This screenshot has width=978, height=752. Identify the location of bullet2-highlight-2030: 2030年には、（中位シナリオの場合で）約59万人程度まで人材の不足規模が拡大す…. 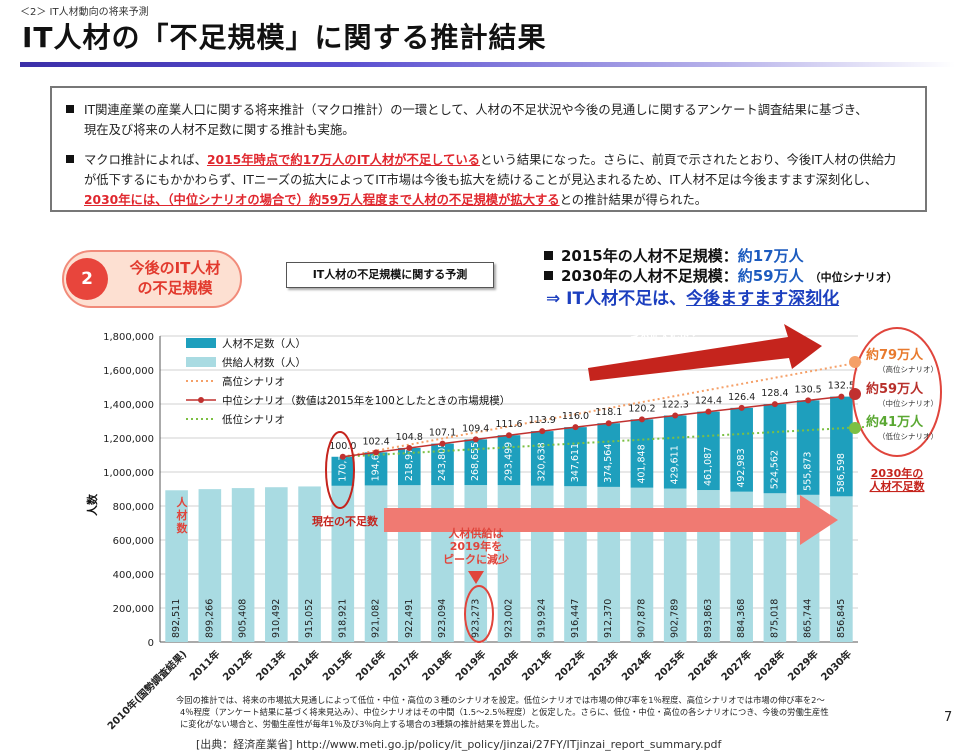
(322, 200).